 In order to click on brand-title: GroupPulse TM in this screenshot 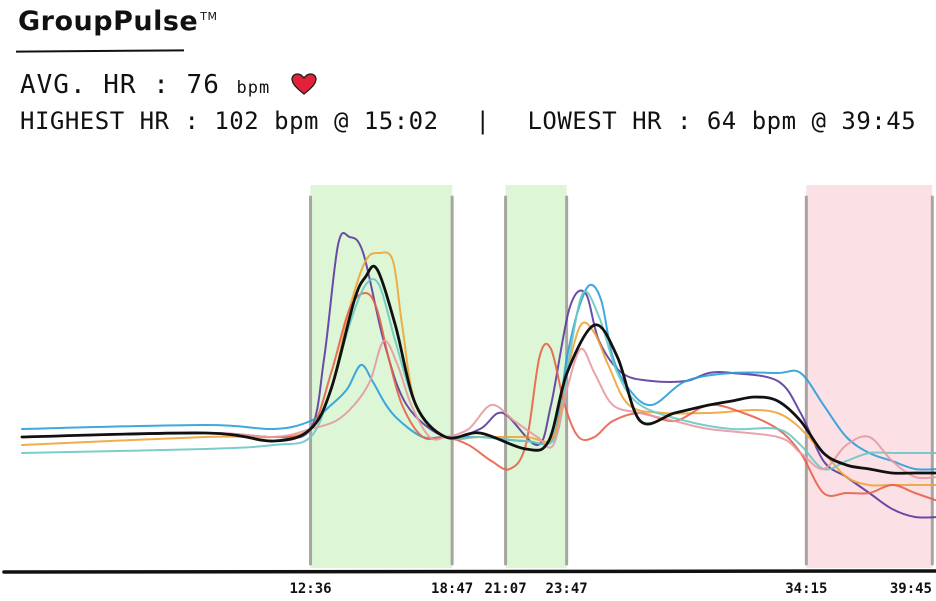, I will do `click(117, 21)`.